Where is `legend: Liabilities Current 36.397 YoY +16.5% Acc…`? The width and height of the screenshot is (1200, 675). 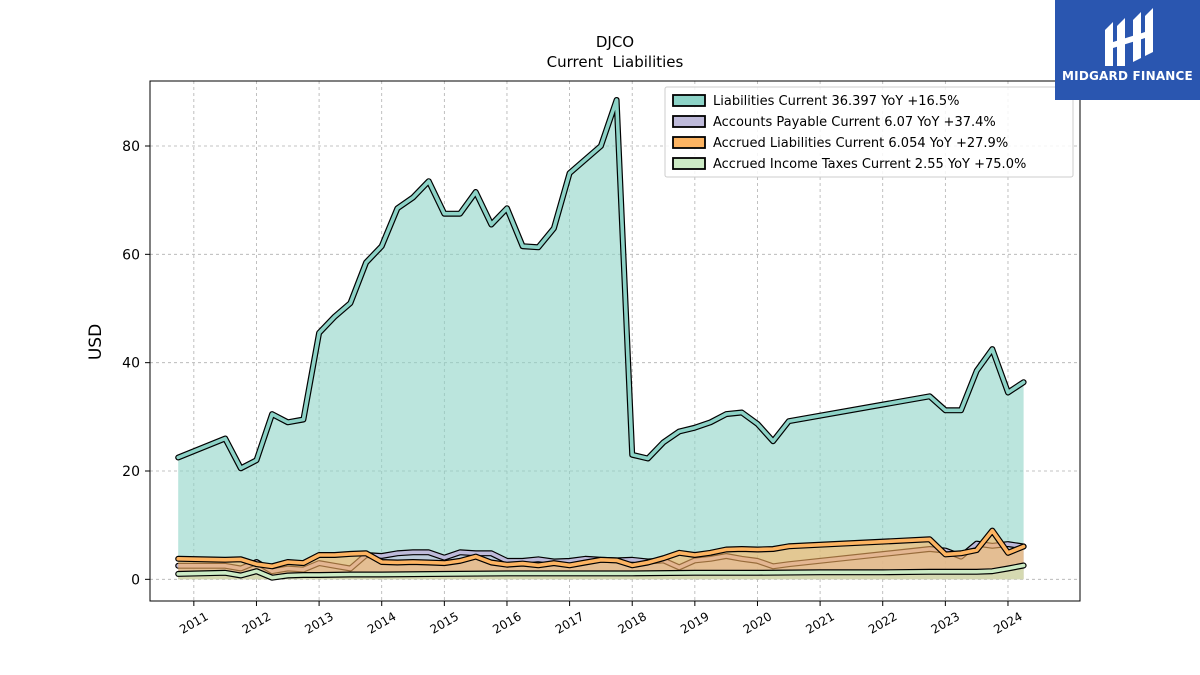
legend: Liabilities Current 36.397 YoY +16.5% Acc… is located at coordinates (869, 132).